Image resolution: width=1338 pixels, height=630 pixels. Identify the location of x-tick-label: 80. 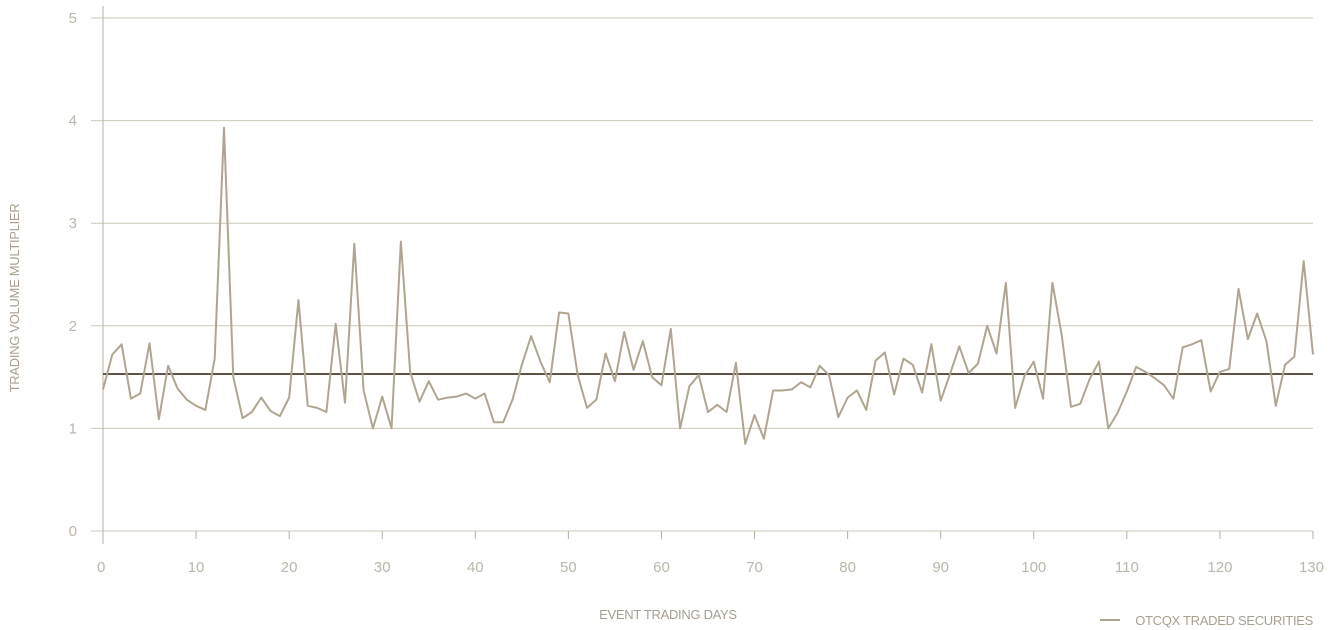
(847, 567).